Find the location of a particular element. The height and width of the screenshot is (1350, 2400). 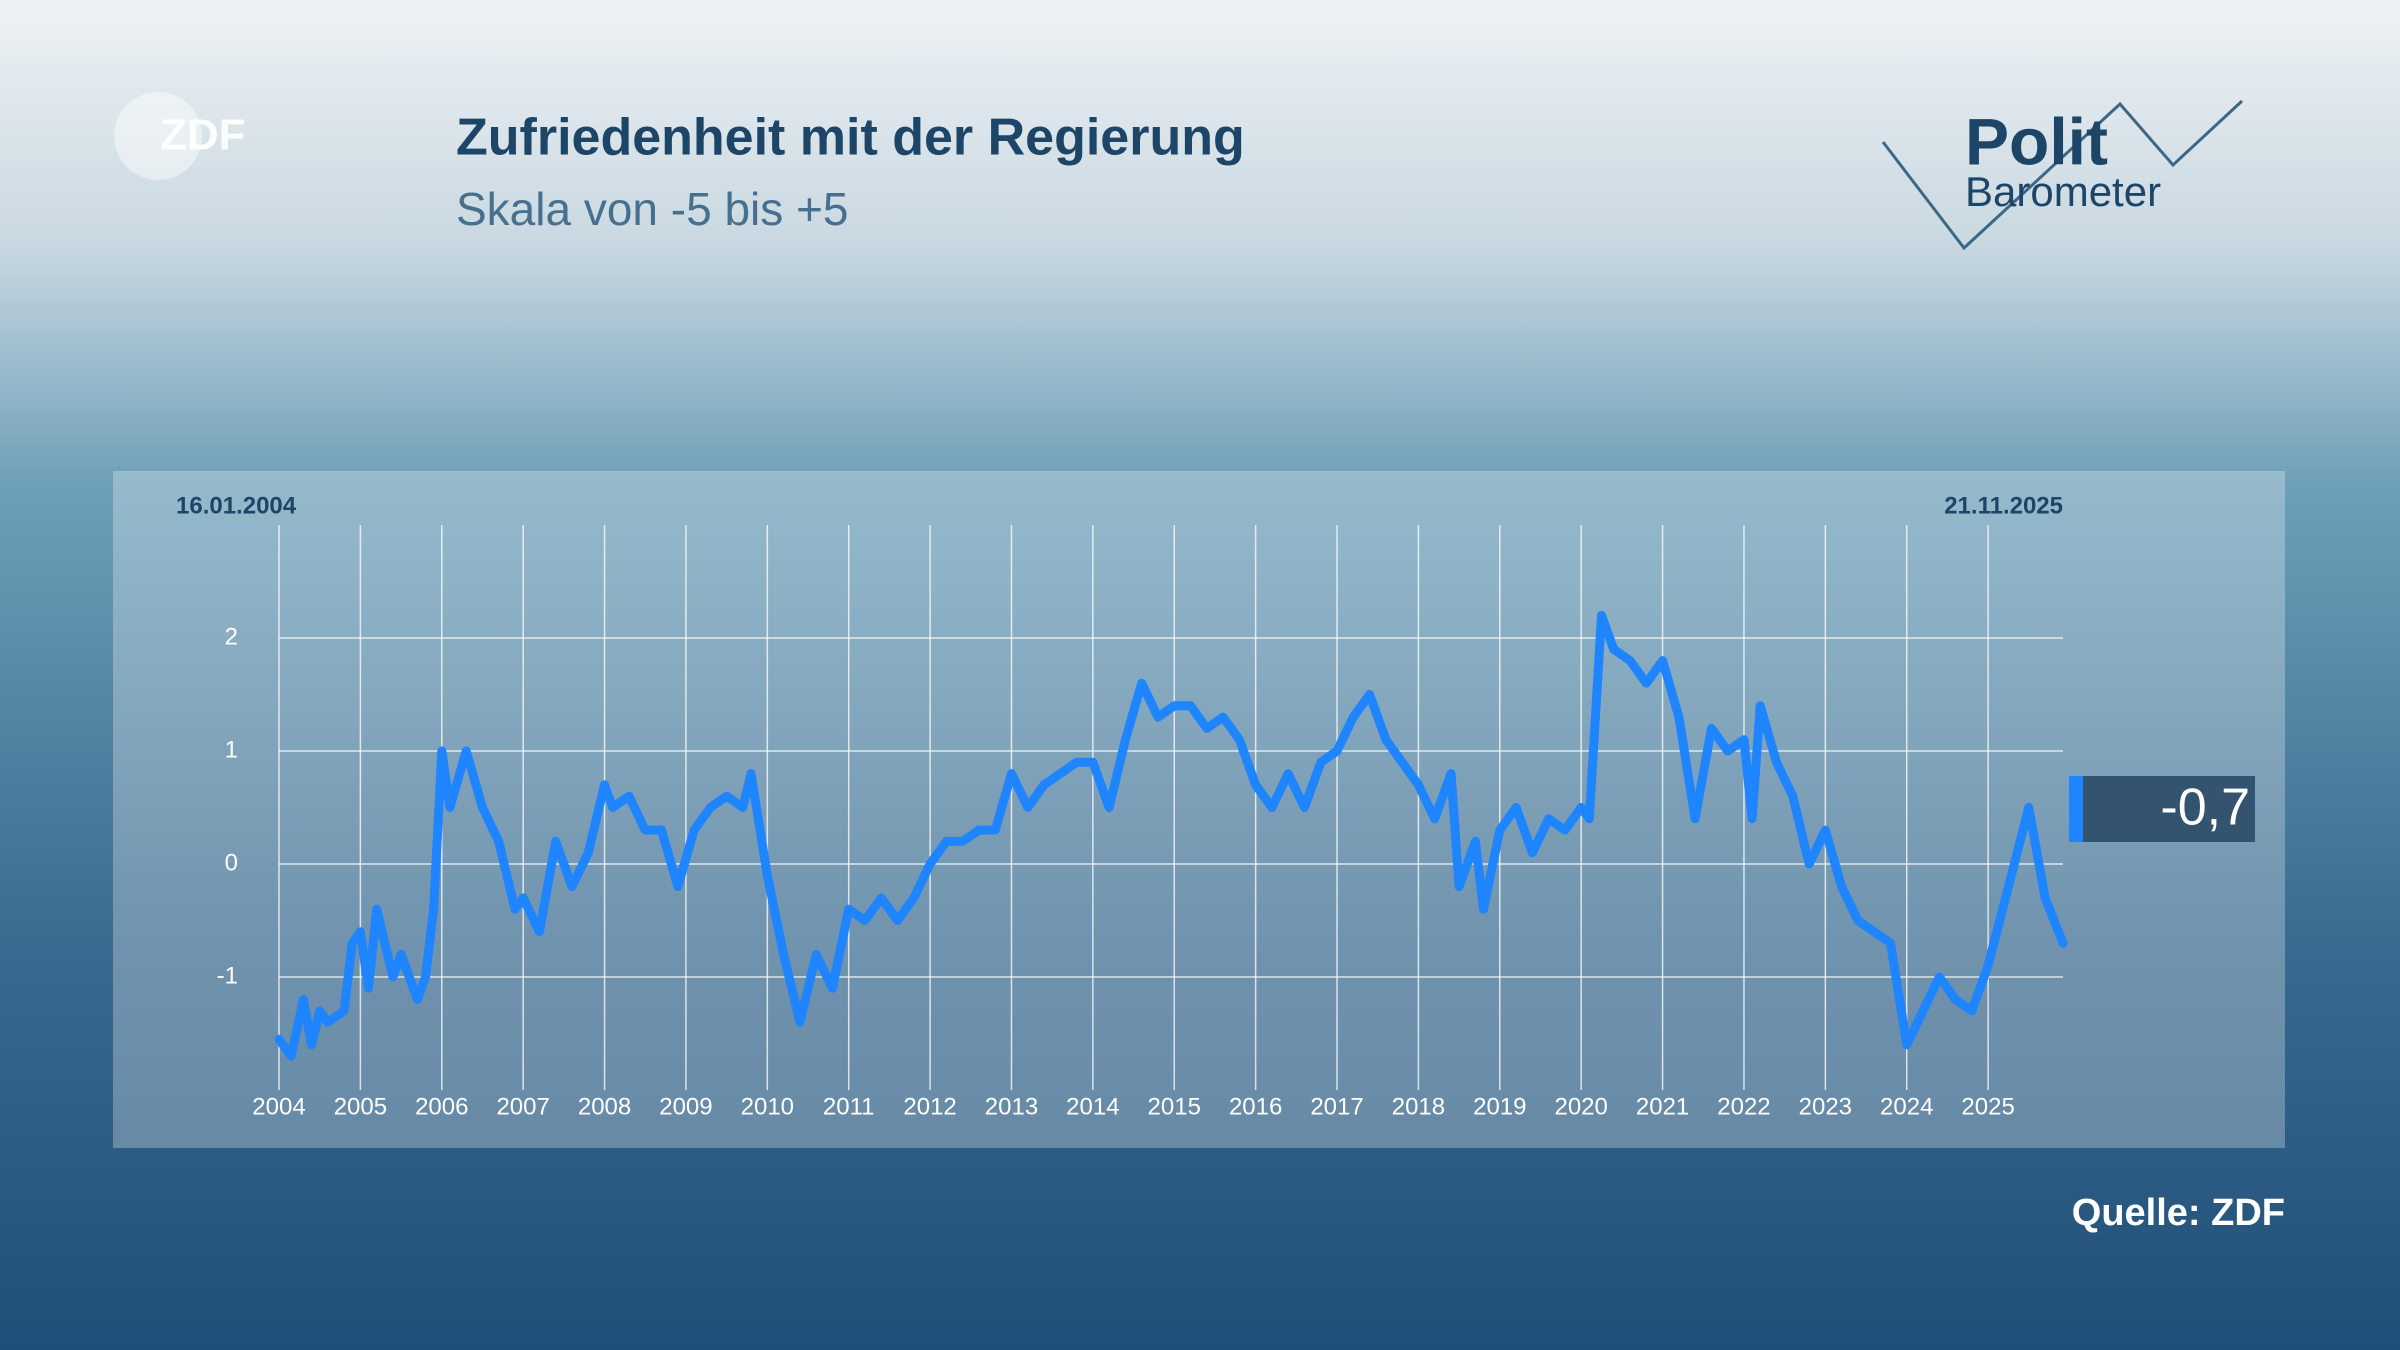

y-tick-label: 2 is located at coordinates (231, 636).